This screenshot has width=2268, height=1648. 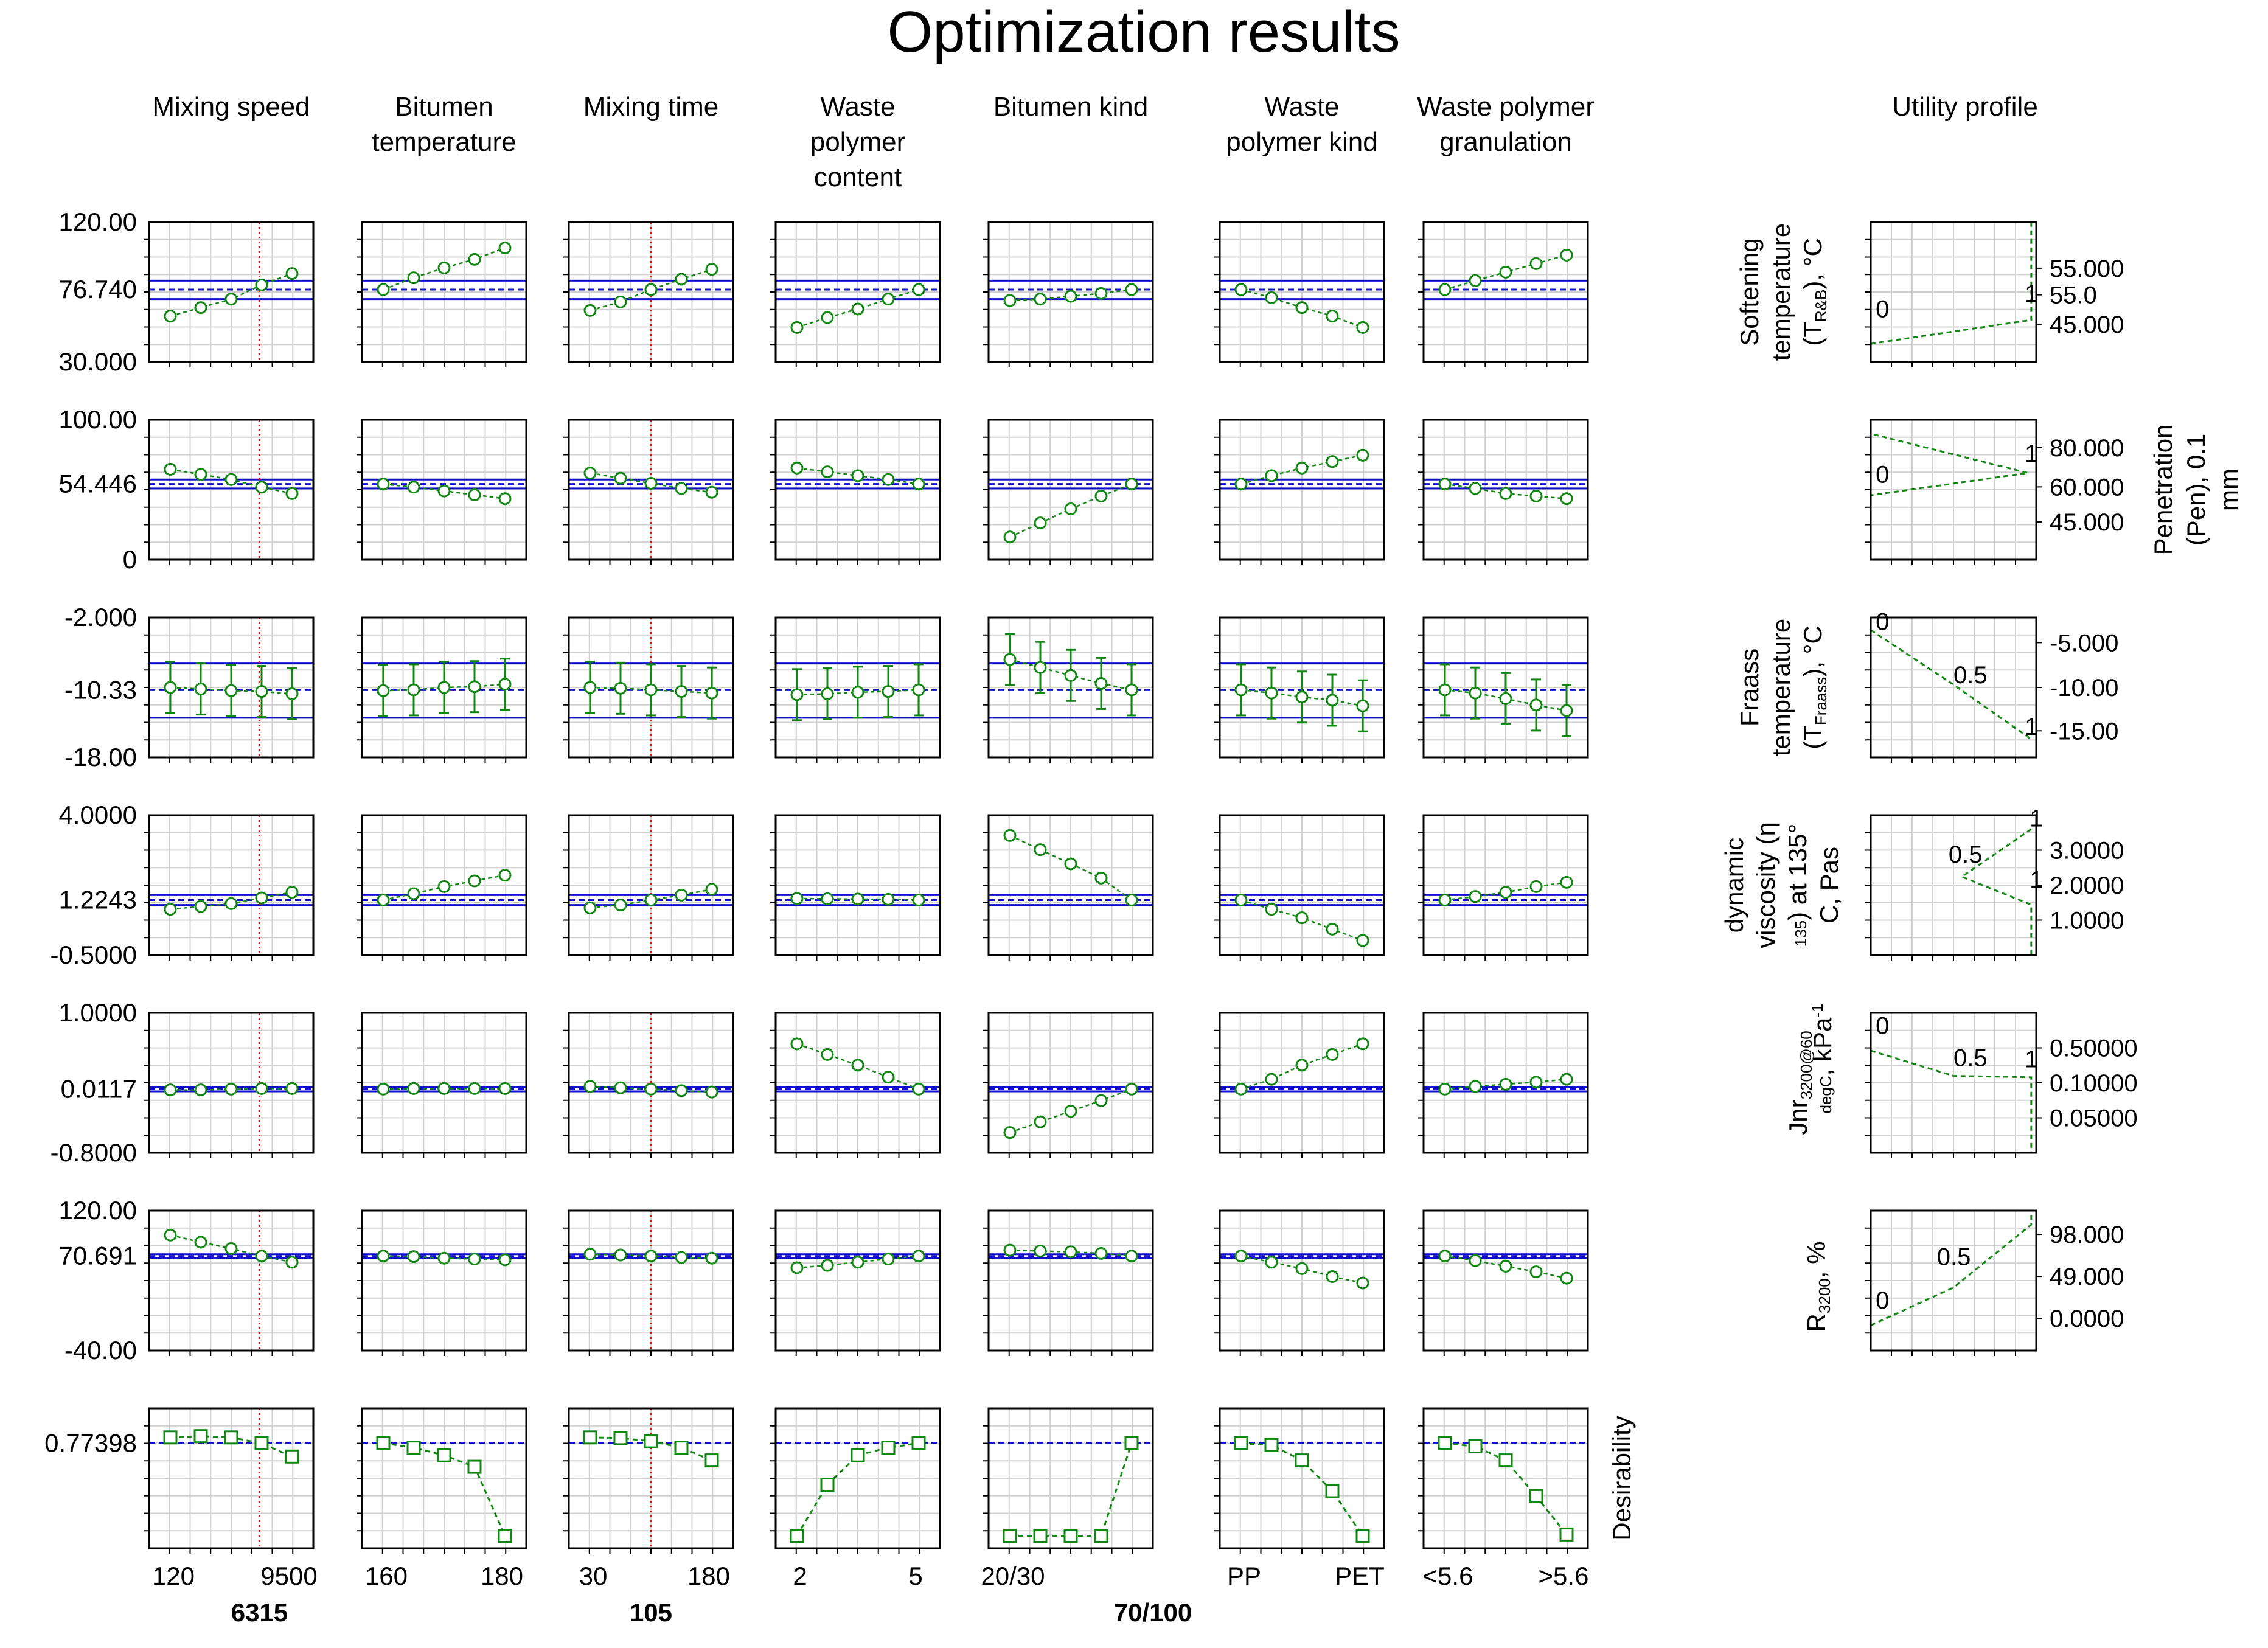 I want to click on column-header-3: Mixing time, so click(x=651, y=107).